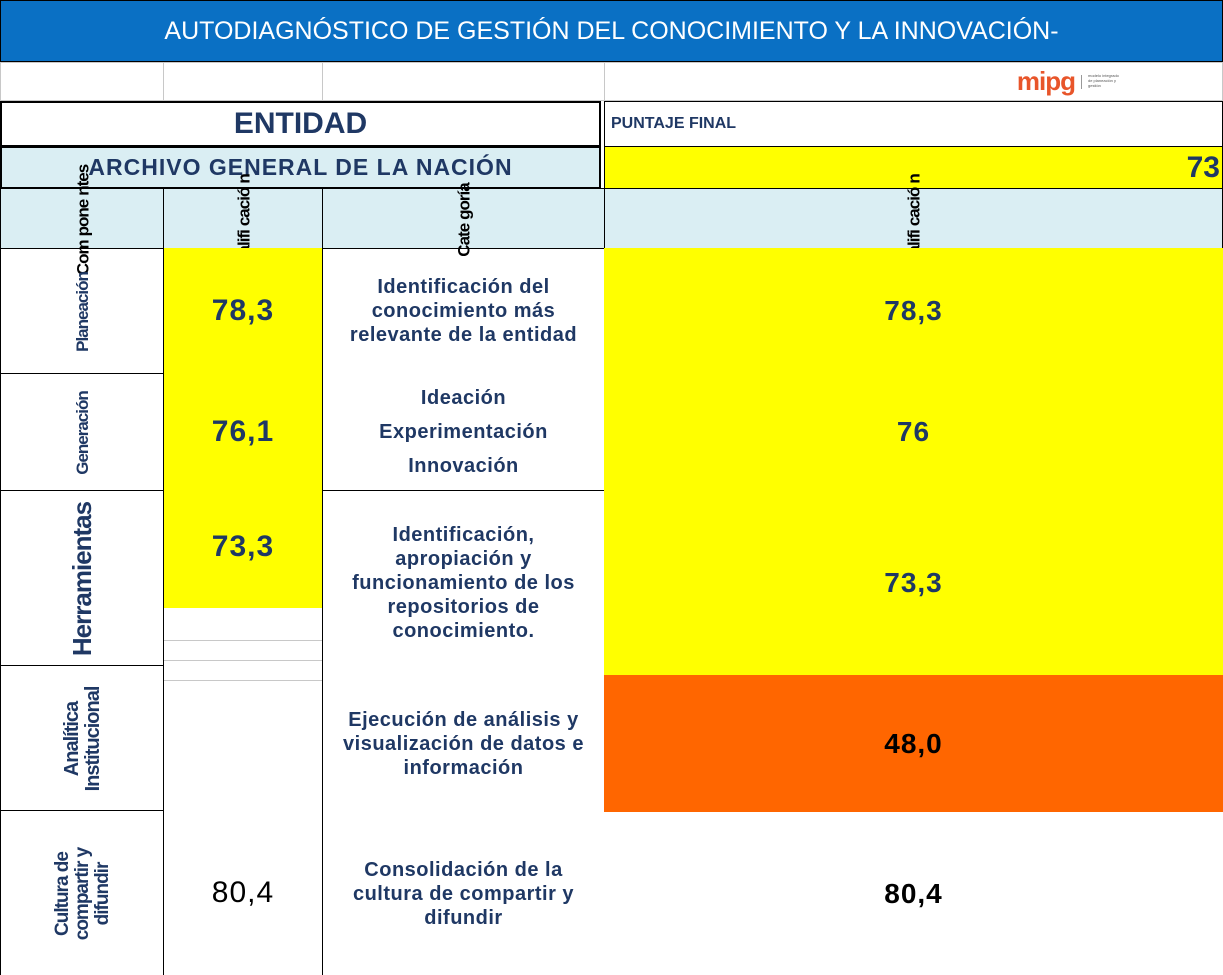 The image size is (1223, 975). What do you see at coordinates (1103, 80) in the screenshot?
I see `logo-caption: modelo integrado de planeación y gestión` at bounding box center [1103, 80].